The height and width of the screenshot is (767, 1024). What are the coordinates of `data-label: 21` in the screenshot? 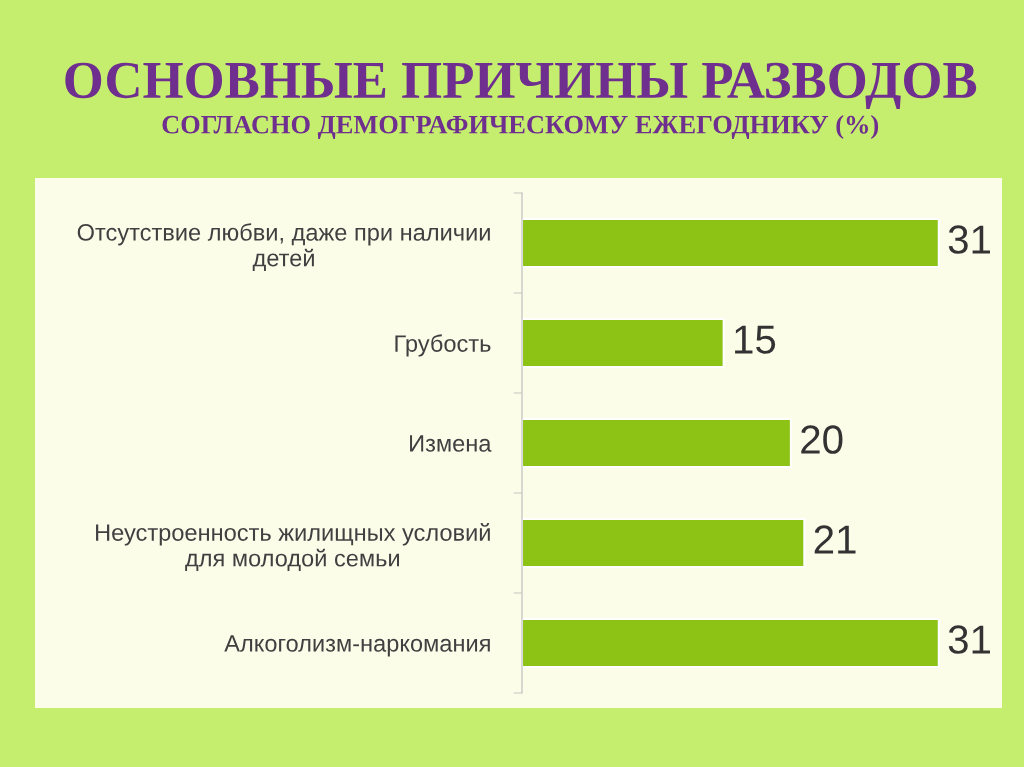 It's located at (835, 539).